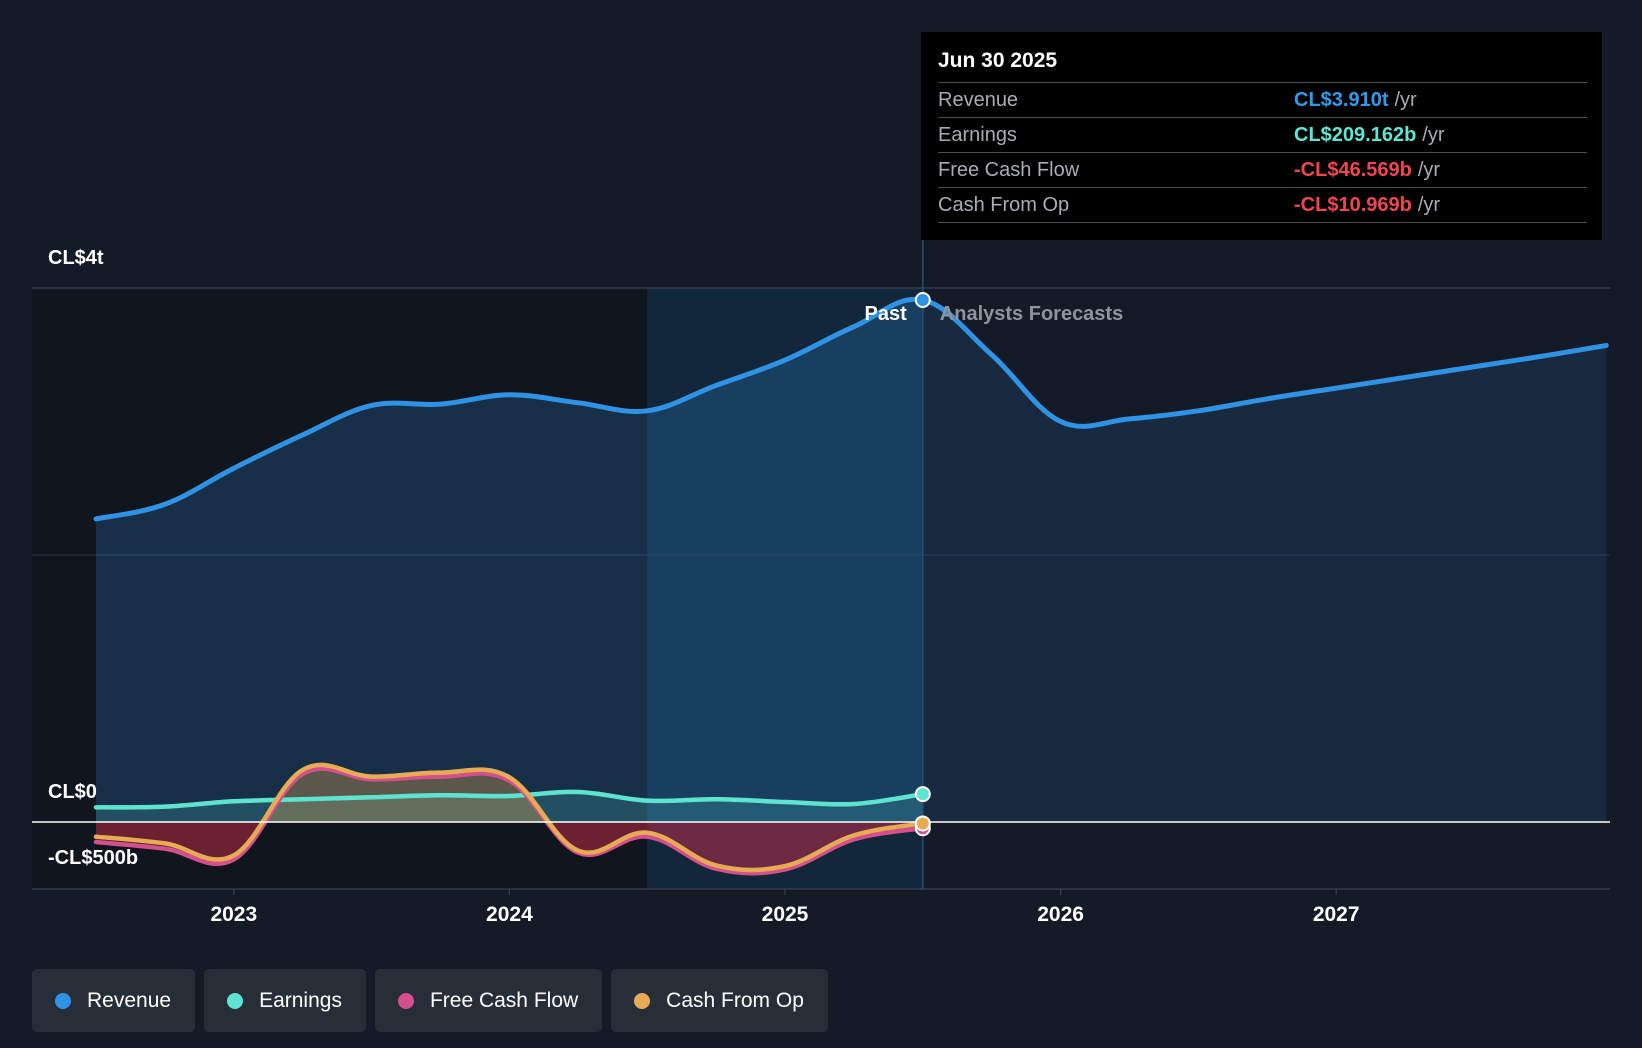 The image size is (1642, 1048). I want to click on legend-label: Revenue, so click(129, 1000).